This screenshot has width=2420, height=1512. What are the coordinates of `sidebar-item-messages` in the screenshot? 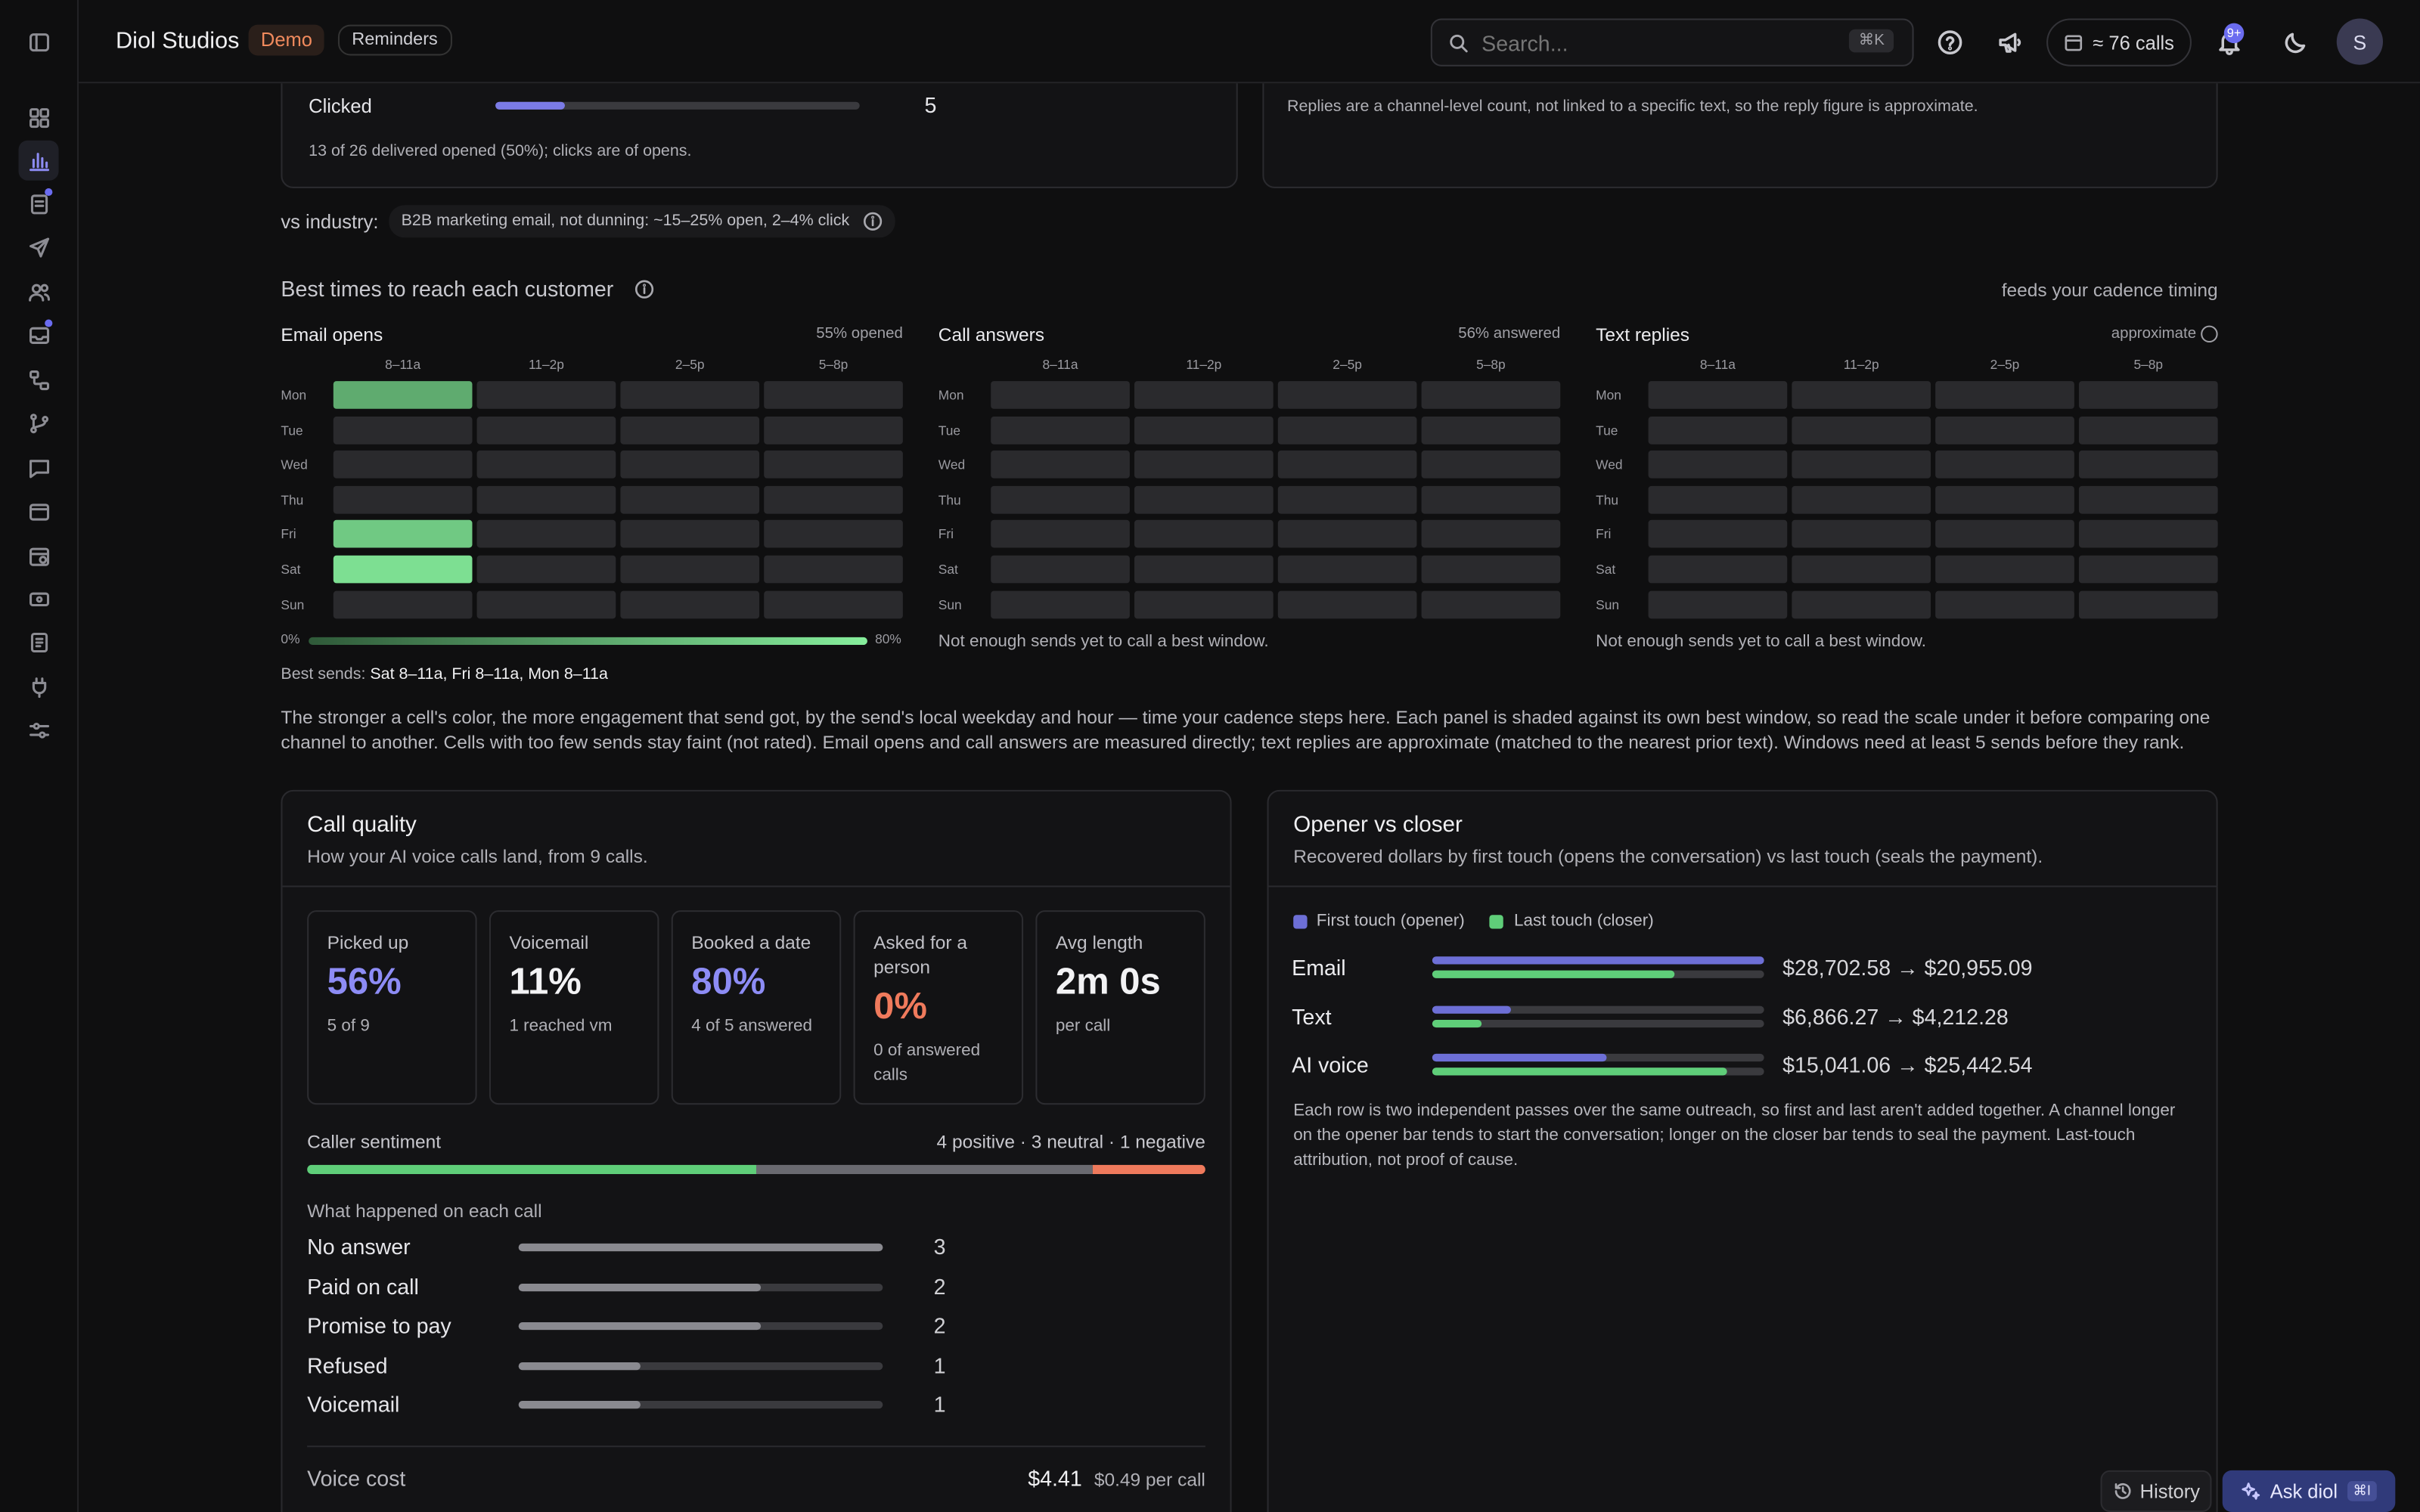 It's located at (38, 468).